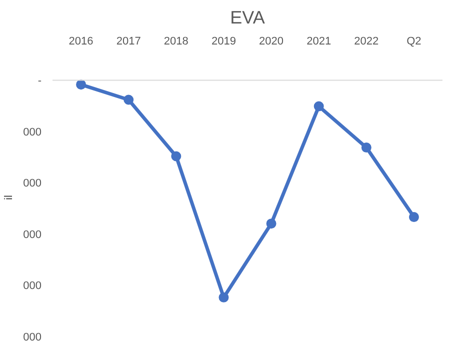  Describe the element at coordinates (128, 42) in the screenshot. I see `x-tick-label: 2017` at that location.